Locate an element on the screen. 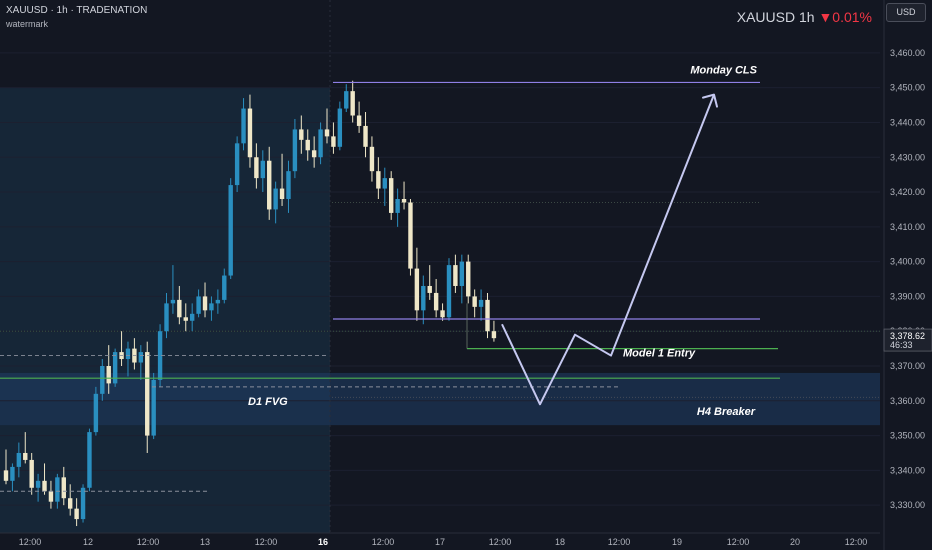 The height and width of the screenshot is (550, 932). price-tick-label: 3,330.00 is located at coordinates (907, 505).